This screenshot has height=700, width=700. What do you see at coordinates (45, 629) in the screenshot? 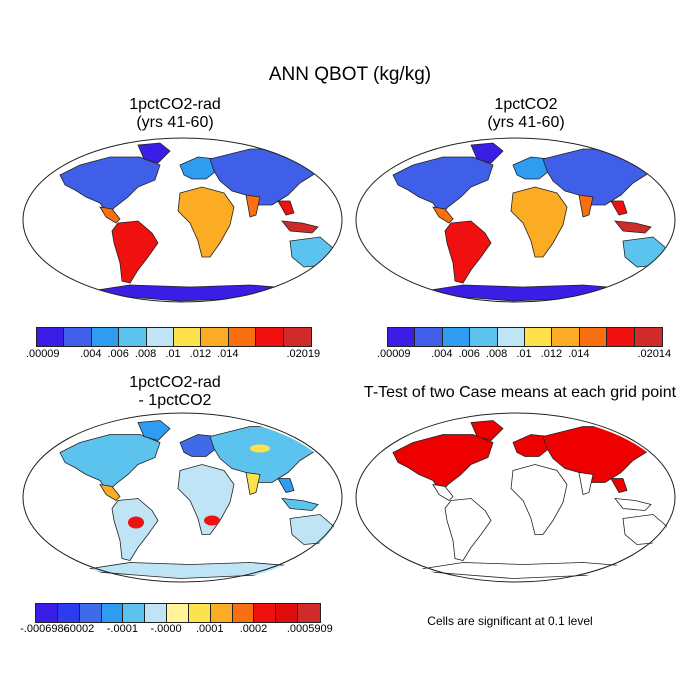
I see `colorbar-tick-label: -.0006986` at bounding box center [45, 629].